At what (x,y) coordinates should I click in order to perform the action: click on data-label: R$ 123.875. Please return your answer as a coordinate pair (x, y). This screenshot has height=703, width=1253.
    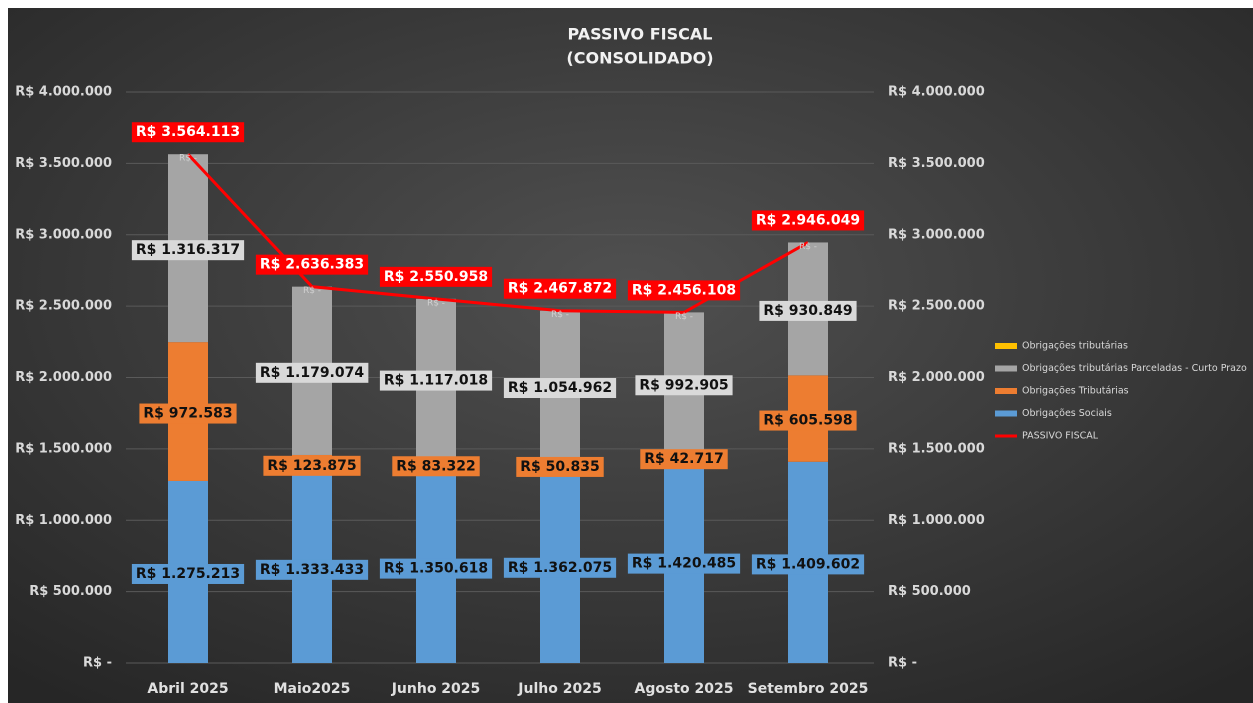
    Looking at the image, I should click on (312, 465).